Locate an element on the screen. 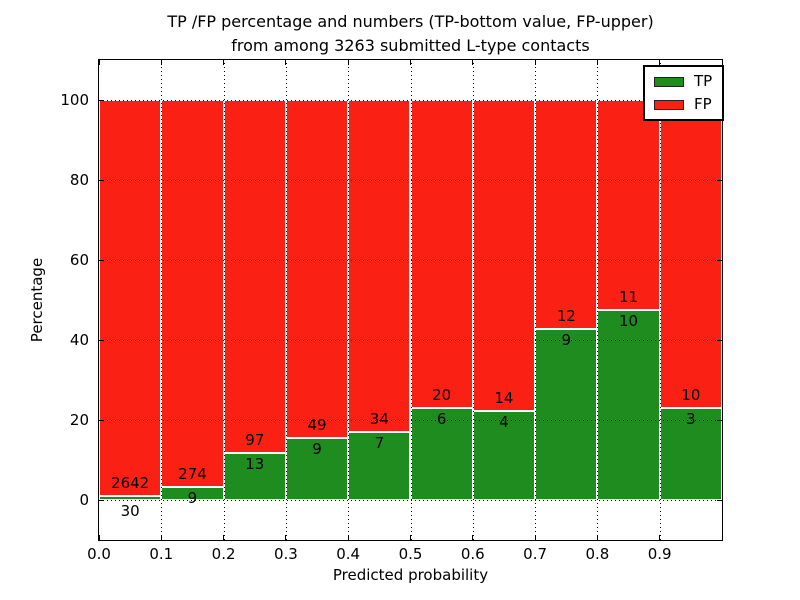  y-tick-label: 20 is located at coordinates (79, 420).